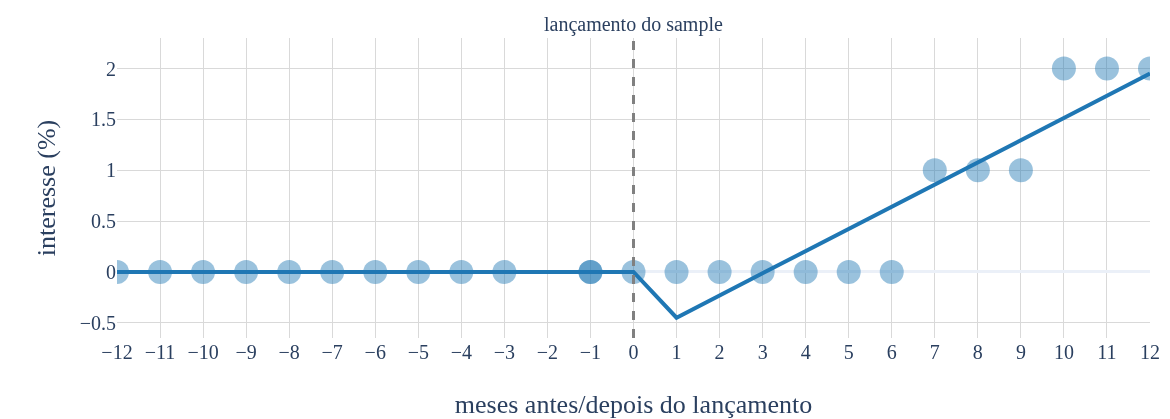 Image resolution: width=1170 pixels, height=419 pixels. What do you see at coordinates (977, 352) in the screenshot?
I see `x-tick-label: 8` at bounding box center [977, 352].